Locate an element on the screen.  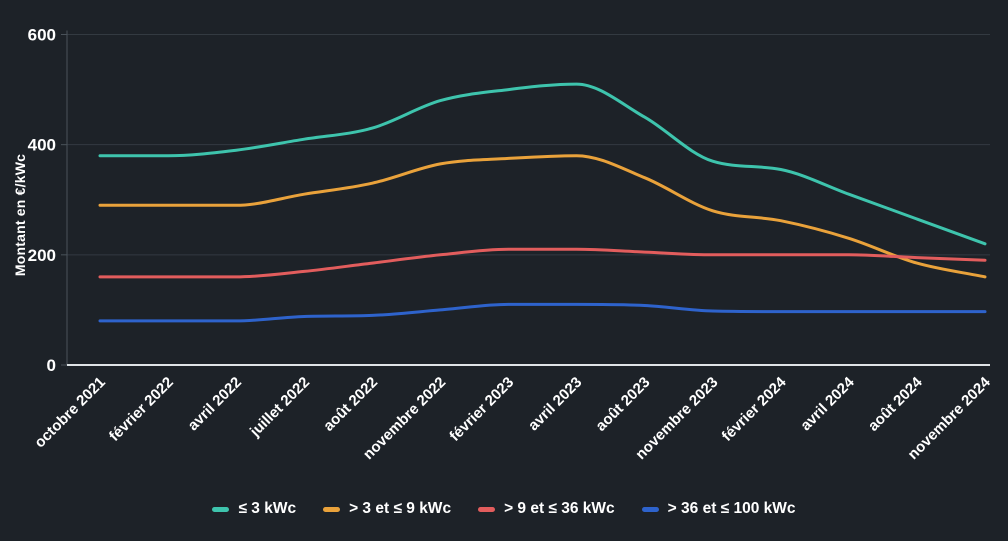
legend-label: > 36 et ≤ 100 kWc is located at coordinates (731, 508).